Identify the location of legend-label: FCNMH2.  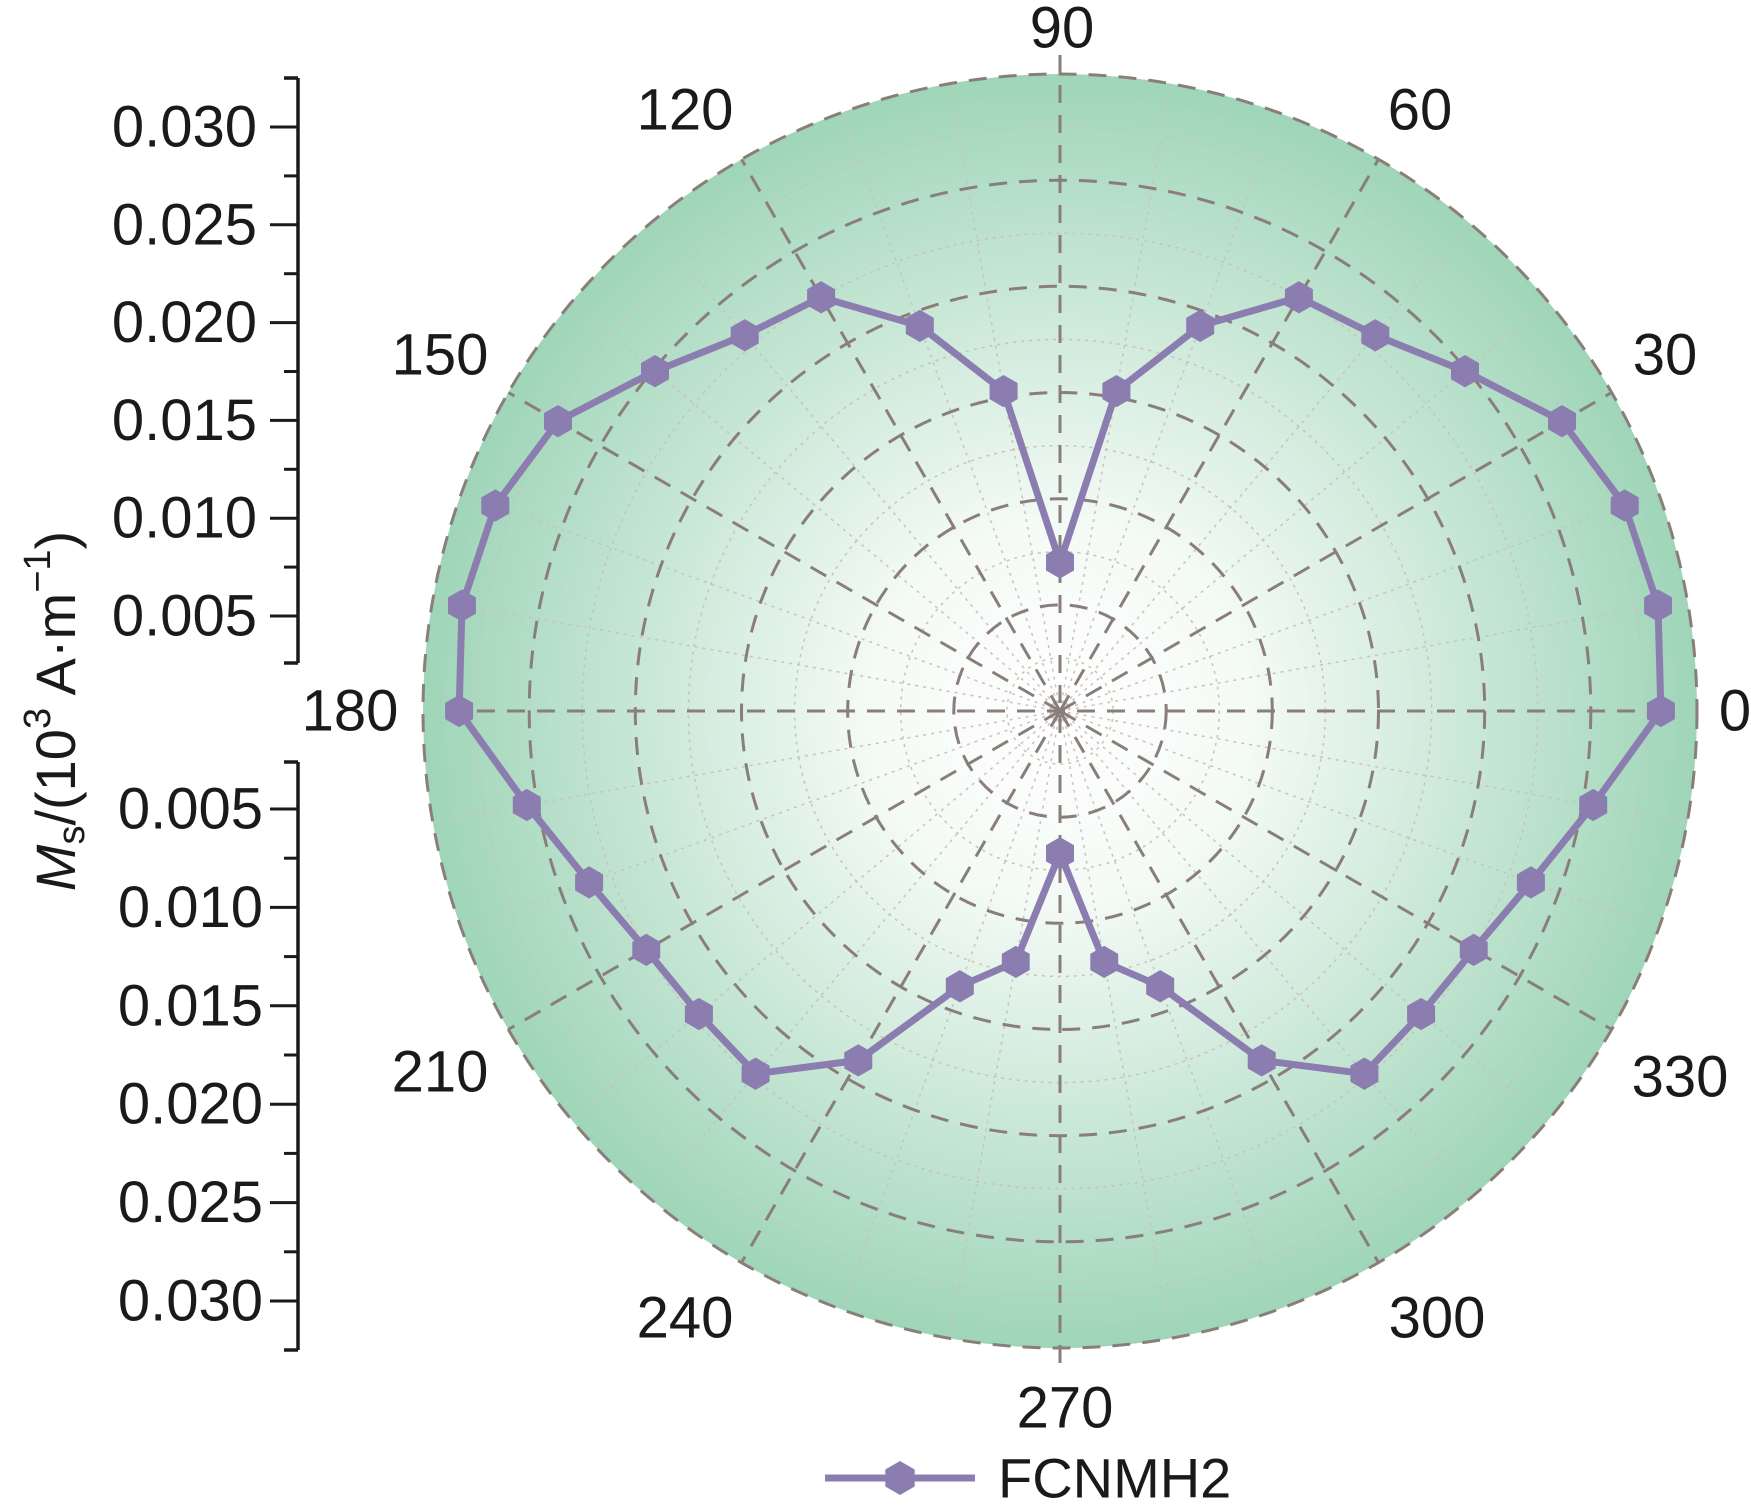
(1114, 1476).